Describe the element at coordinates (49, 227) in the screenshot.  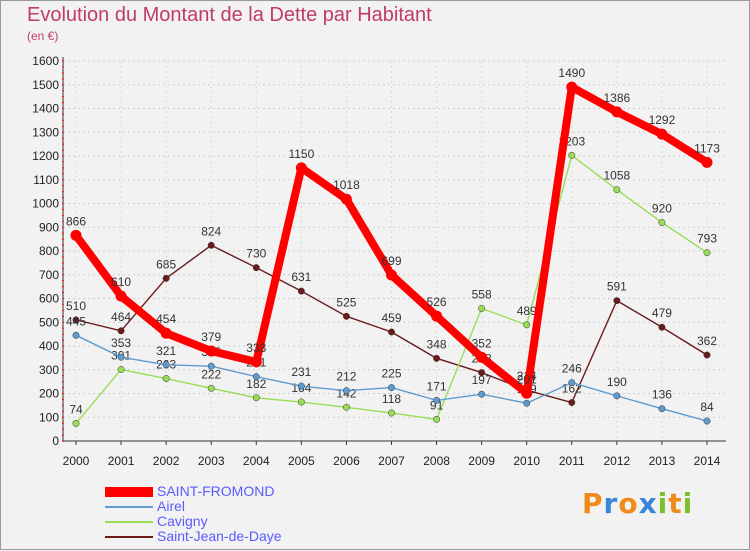
I see `y-tick-label: 900` at that location.